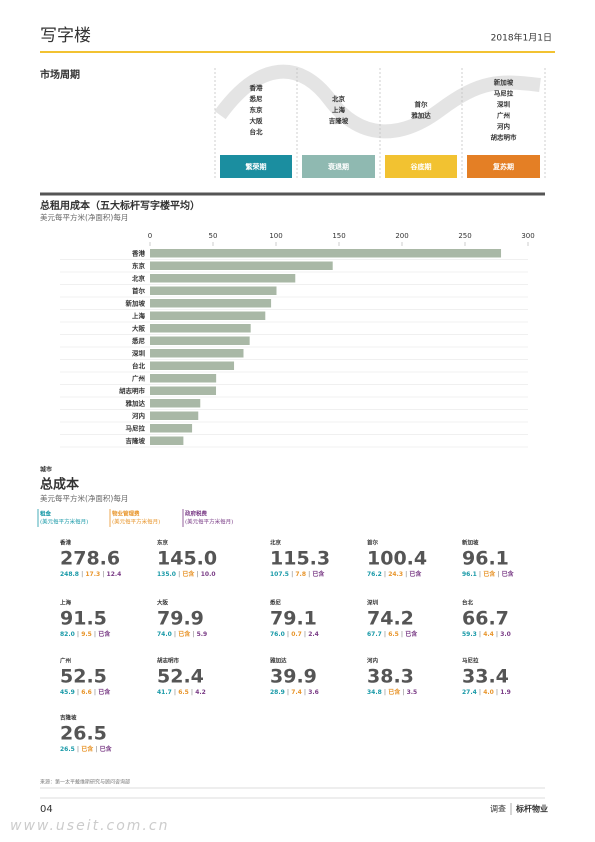  I want to click on city-breakdown: 41.7 | 6.5 | 4.2, so click(181, 692).